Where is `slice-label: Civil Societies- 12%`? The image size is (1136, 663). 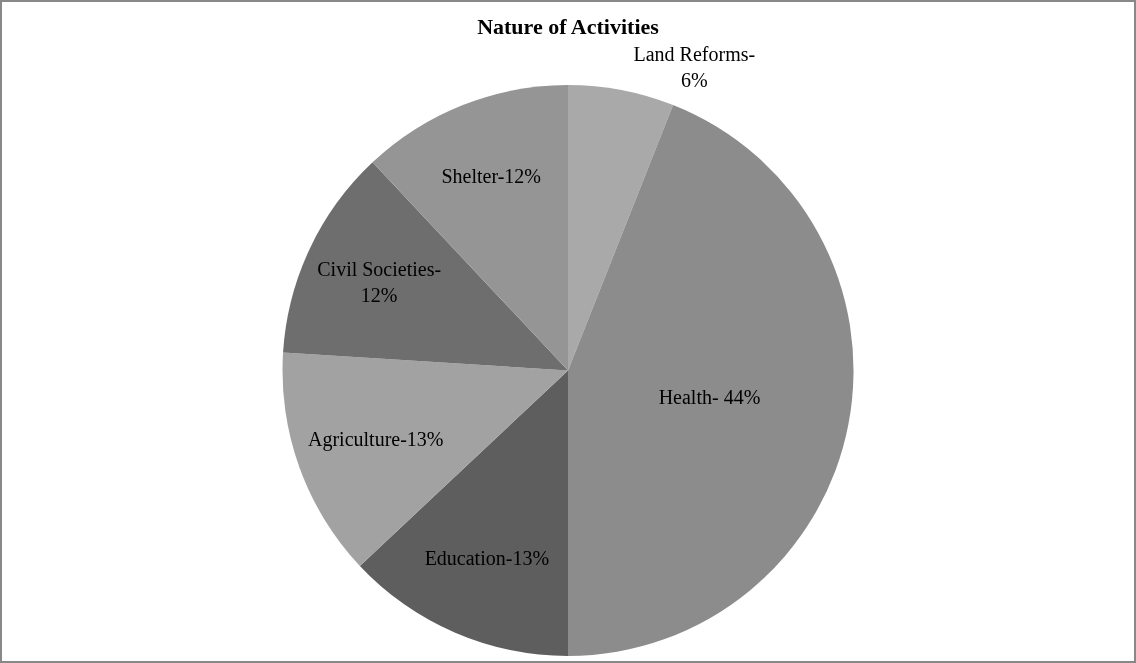
slice-label: Civil Societies- 12% is located at coordinates (379, 281).